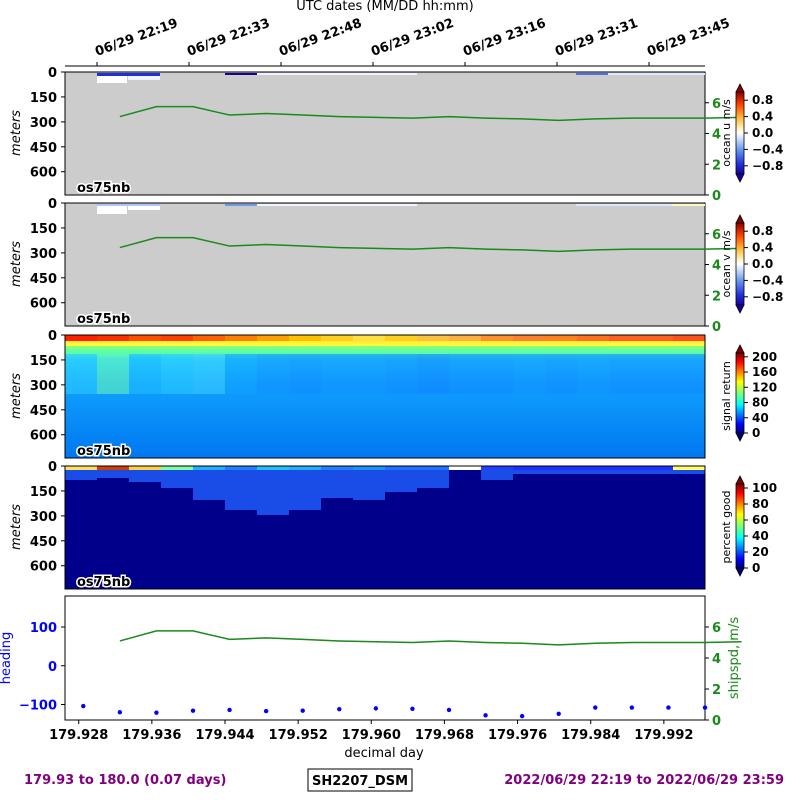  I want to click on depth-tick-label: 300, so click(43, 517).